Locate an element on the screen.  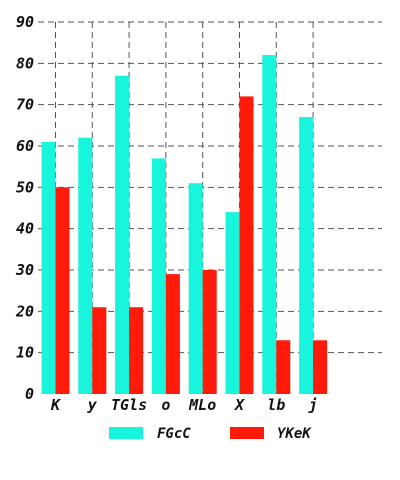
y-tick-label: 30 is located at coordinates (24, 270).